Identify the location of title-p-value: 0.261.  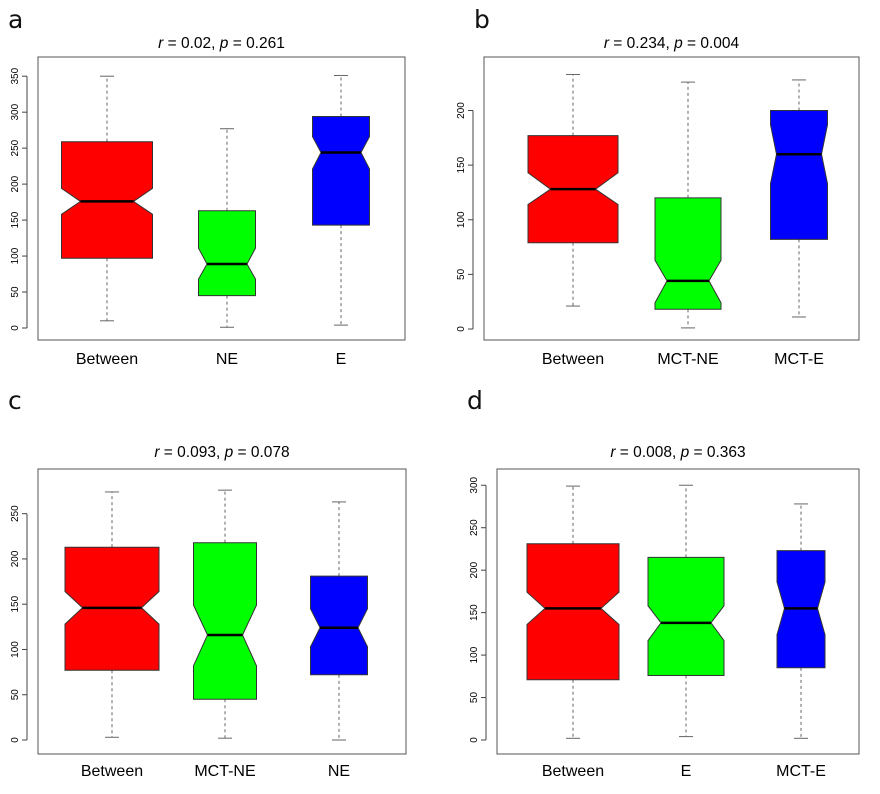
(265, 43).